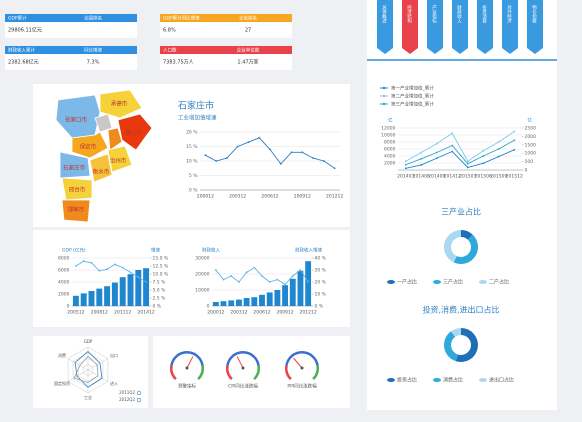  I want to click on tick-label: 8000, so click(64, 259).